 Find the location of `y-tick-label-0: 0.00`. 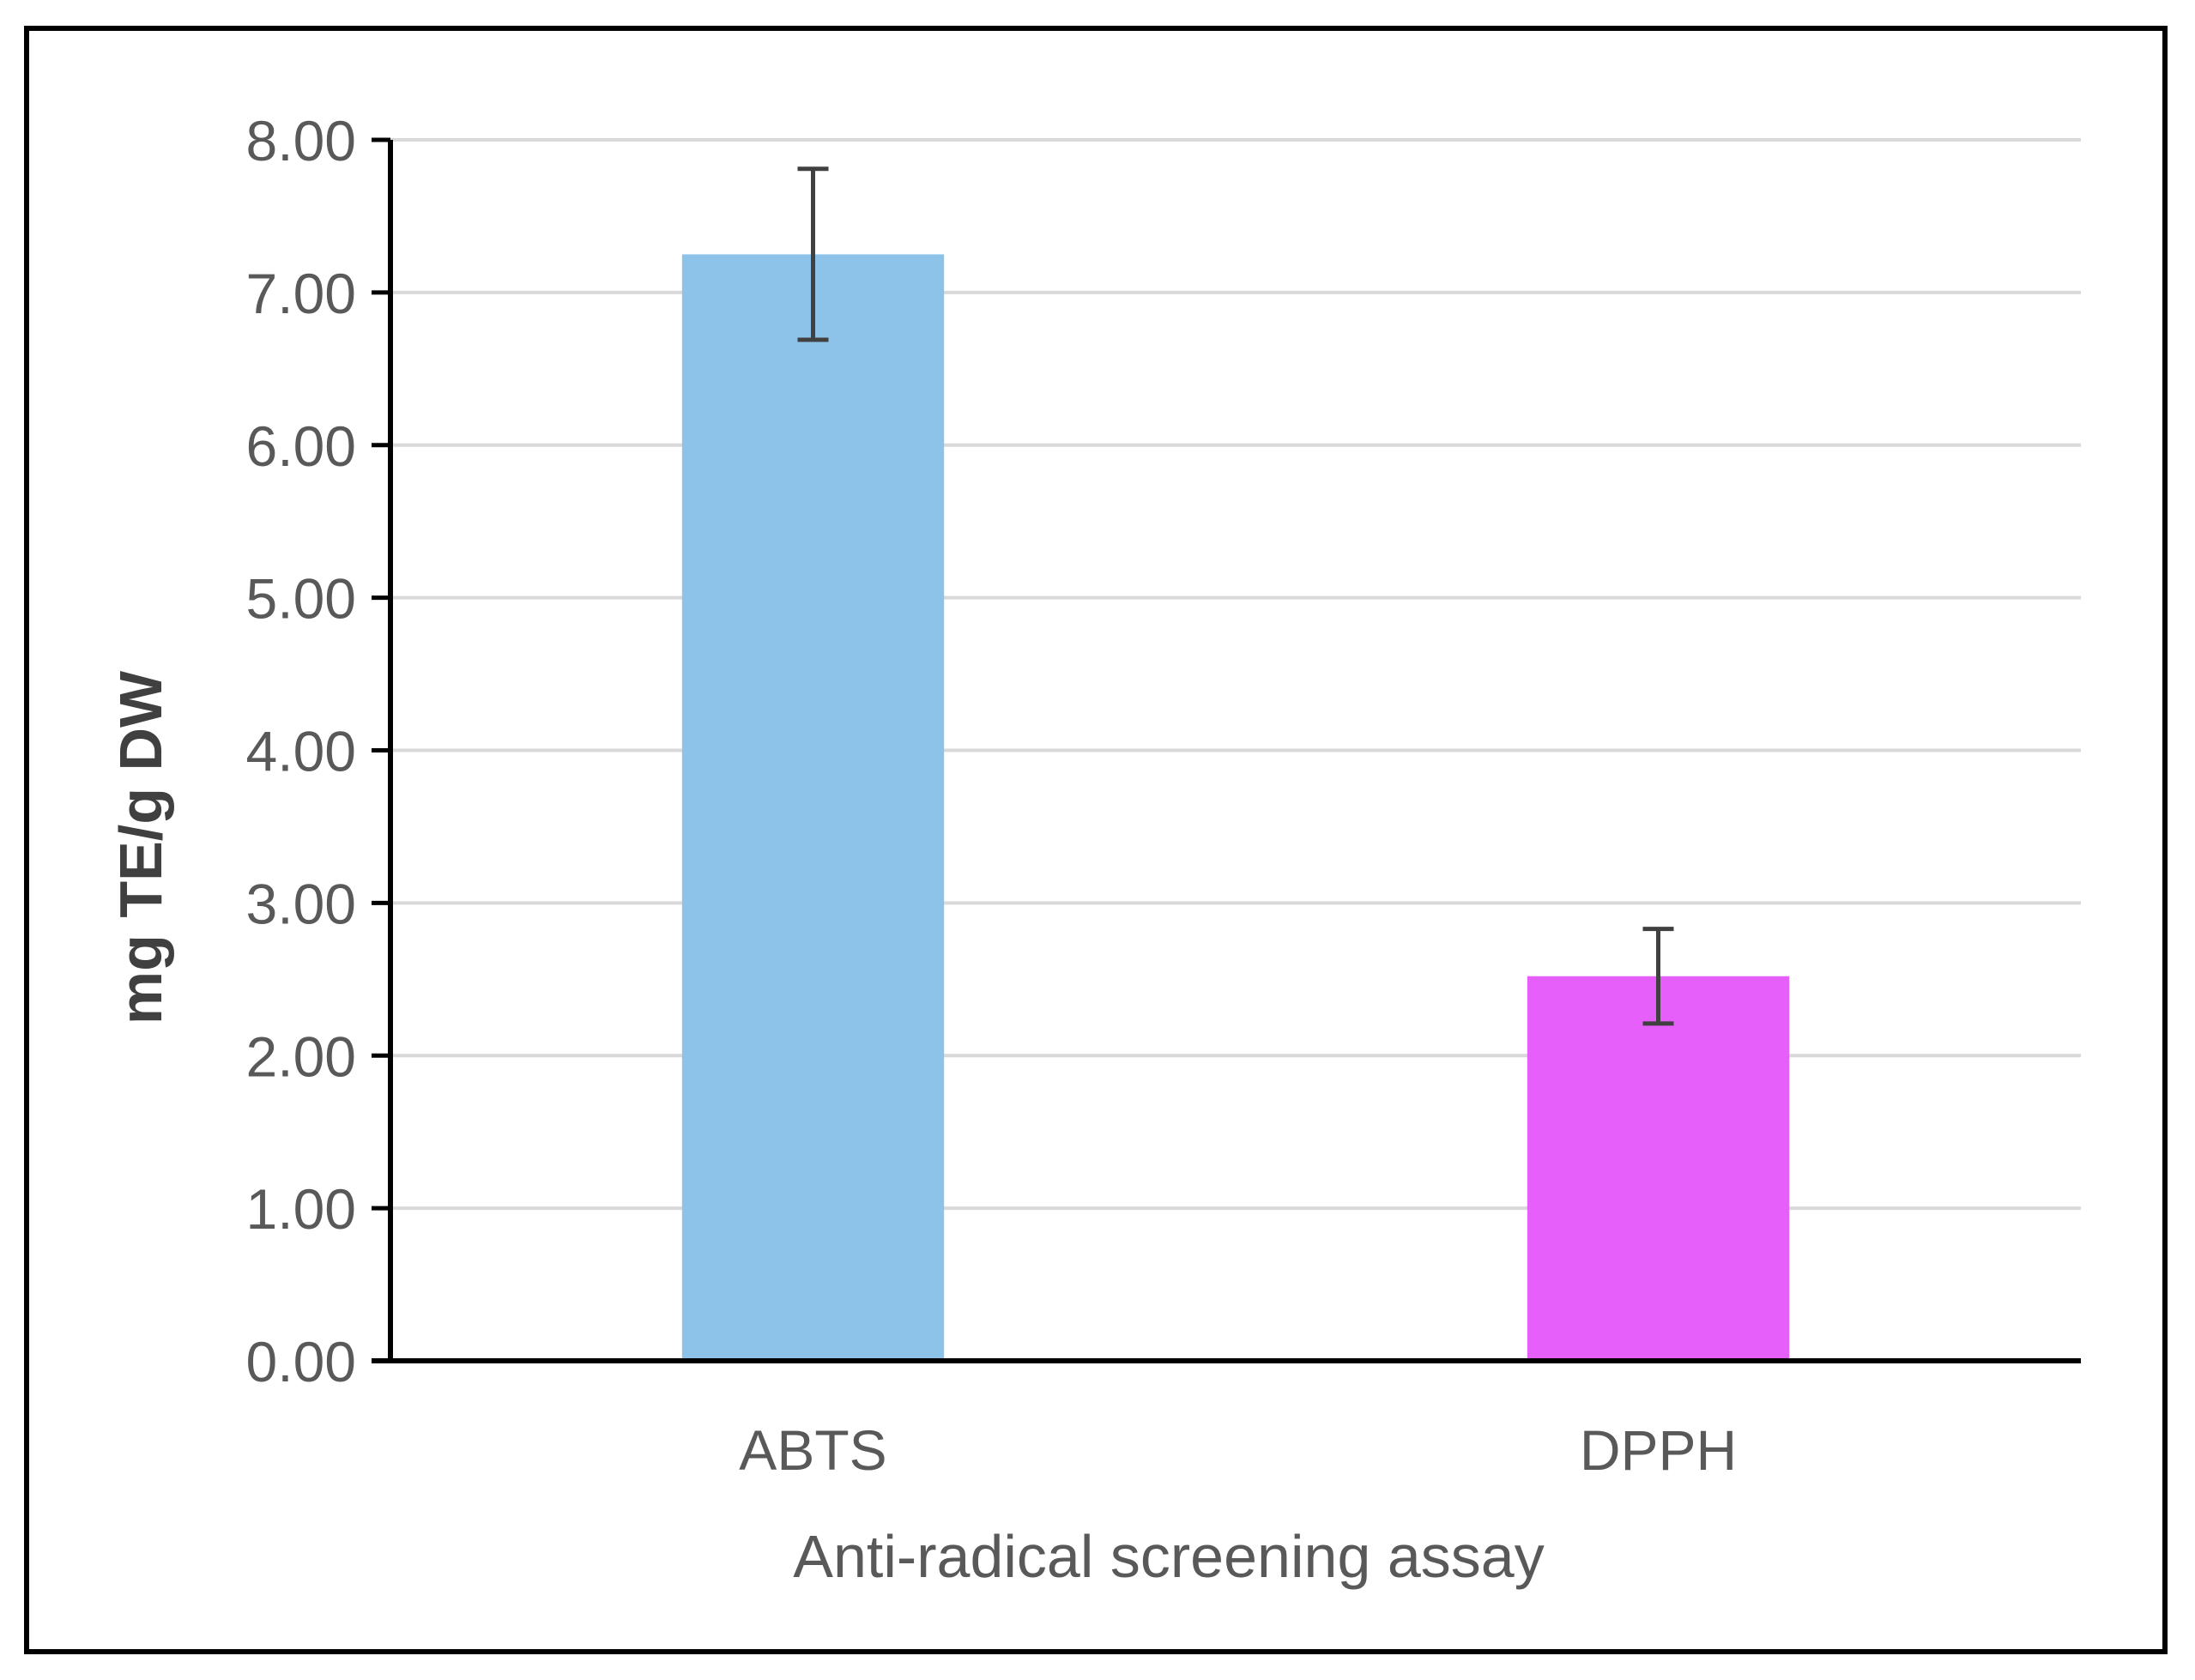

y-tick-label-0: 0.00 is located at coordinates (301, 1361).